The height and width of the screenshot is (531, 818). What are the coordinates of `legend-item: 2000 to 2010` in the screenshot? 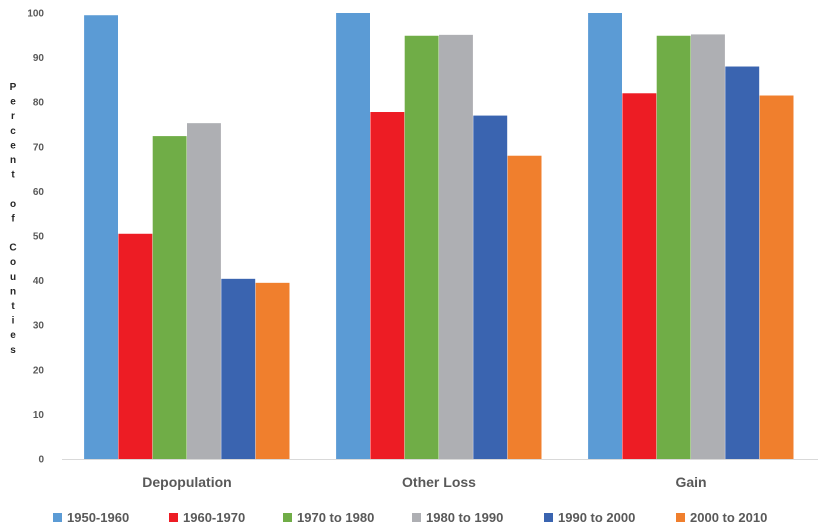 It's located at (721, 517).